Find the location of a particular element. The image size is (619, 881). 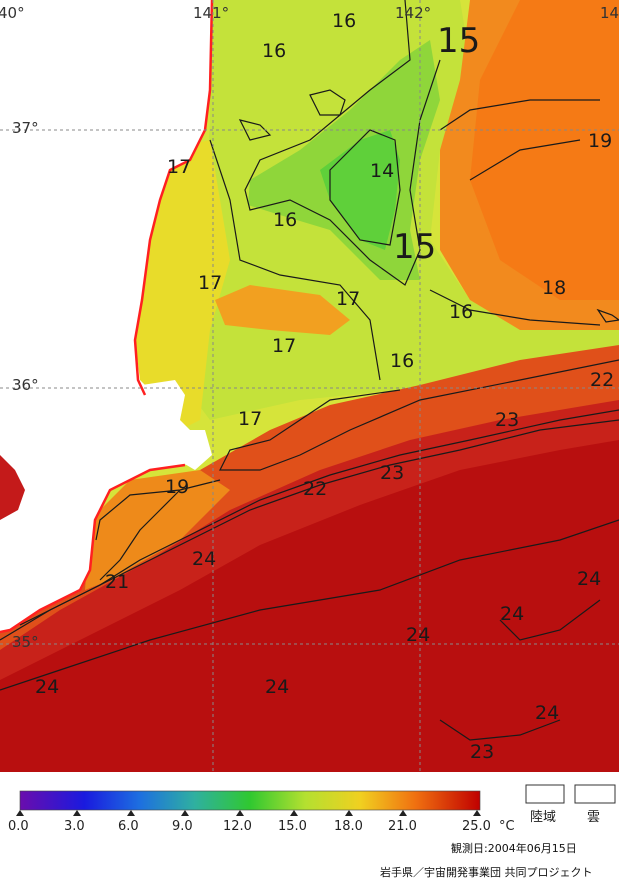

cloud-label: 雲 is located at coordinates (593, 817).